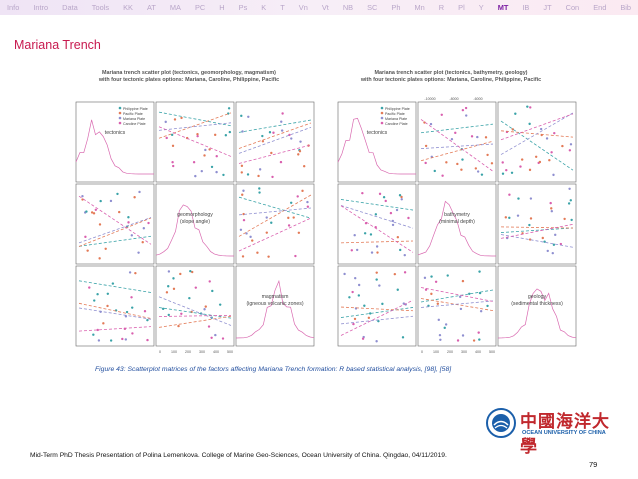 The height and width of the screenshot is (479, 638). I want to click on nav-item-tools: Tools, so click(100, 7).